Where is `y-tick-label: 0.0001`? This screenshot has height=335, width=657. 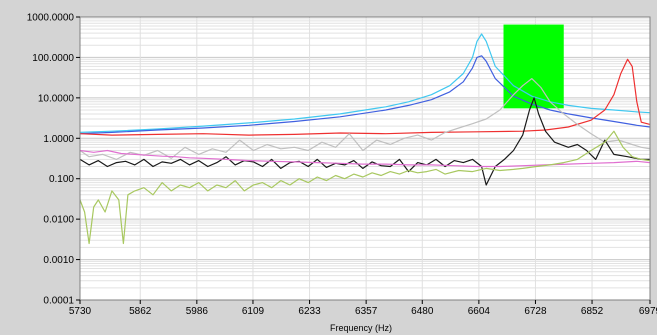
y-tick-label: 0.0001 is located at coordinates (58, 301).